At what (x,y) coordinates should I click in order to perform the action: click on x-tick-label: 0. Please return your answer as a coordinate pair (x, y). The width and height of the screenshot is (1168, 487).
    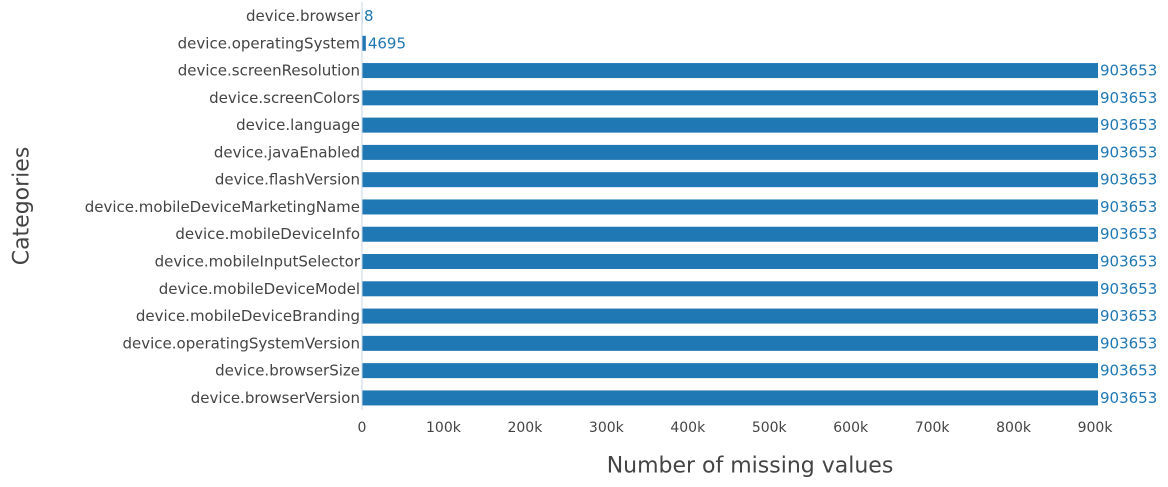
    Looking at the image, I should click on (362, 428).